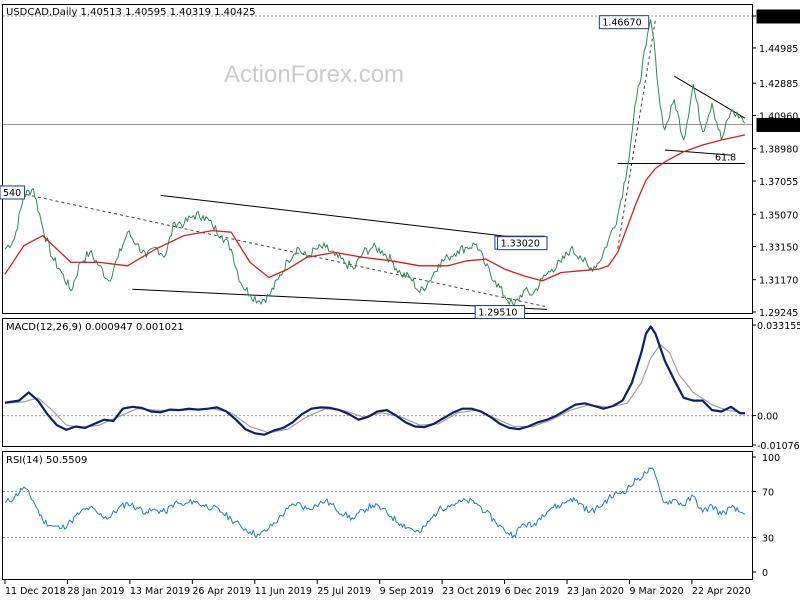  I want to click on price-axis-label: 1.35070, so click(778, 215).